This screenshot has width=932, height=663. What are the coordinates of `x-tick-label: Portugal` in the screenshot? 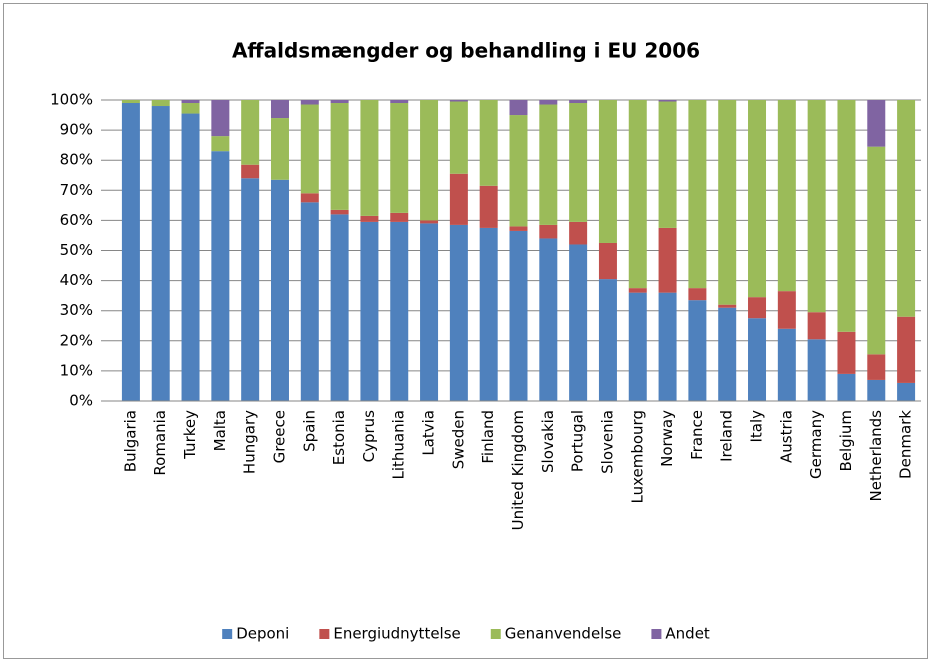 It's located at (578, 441).